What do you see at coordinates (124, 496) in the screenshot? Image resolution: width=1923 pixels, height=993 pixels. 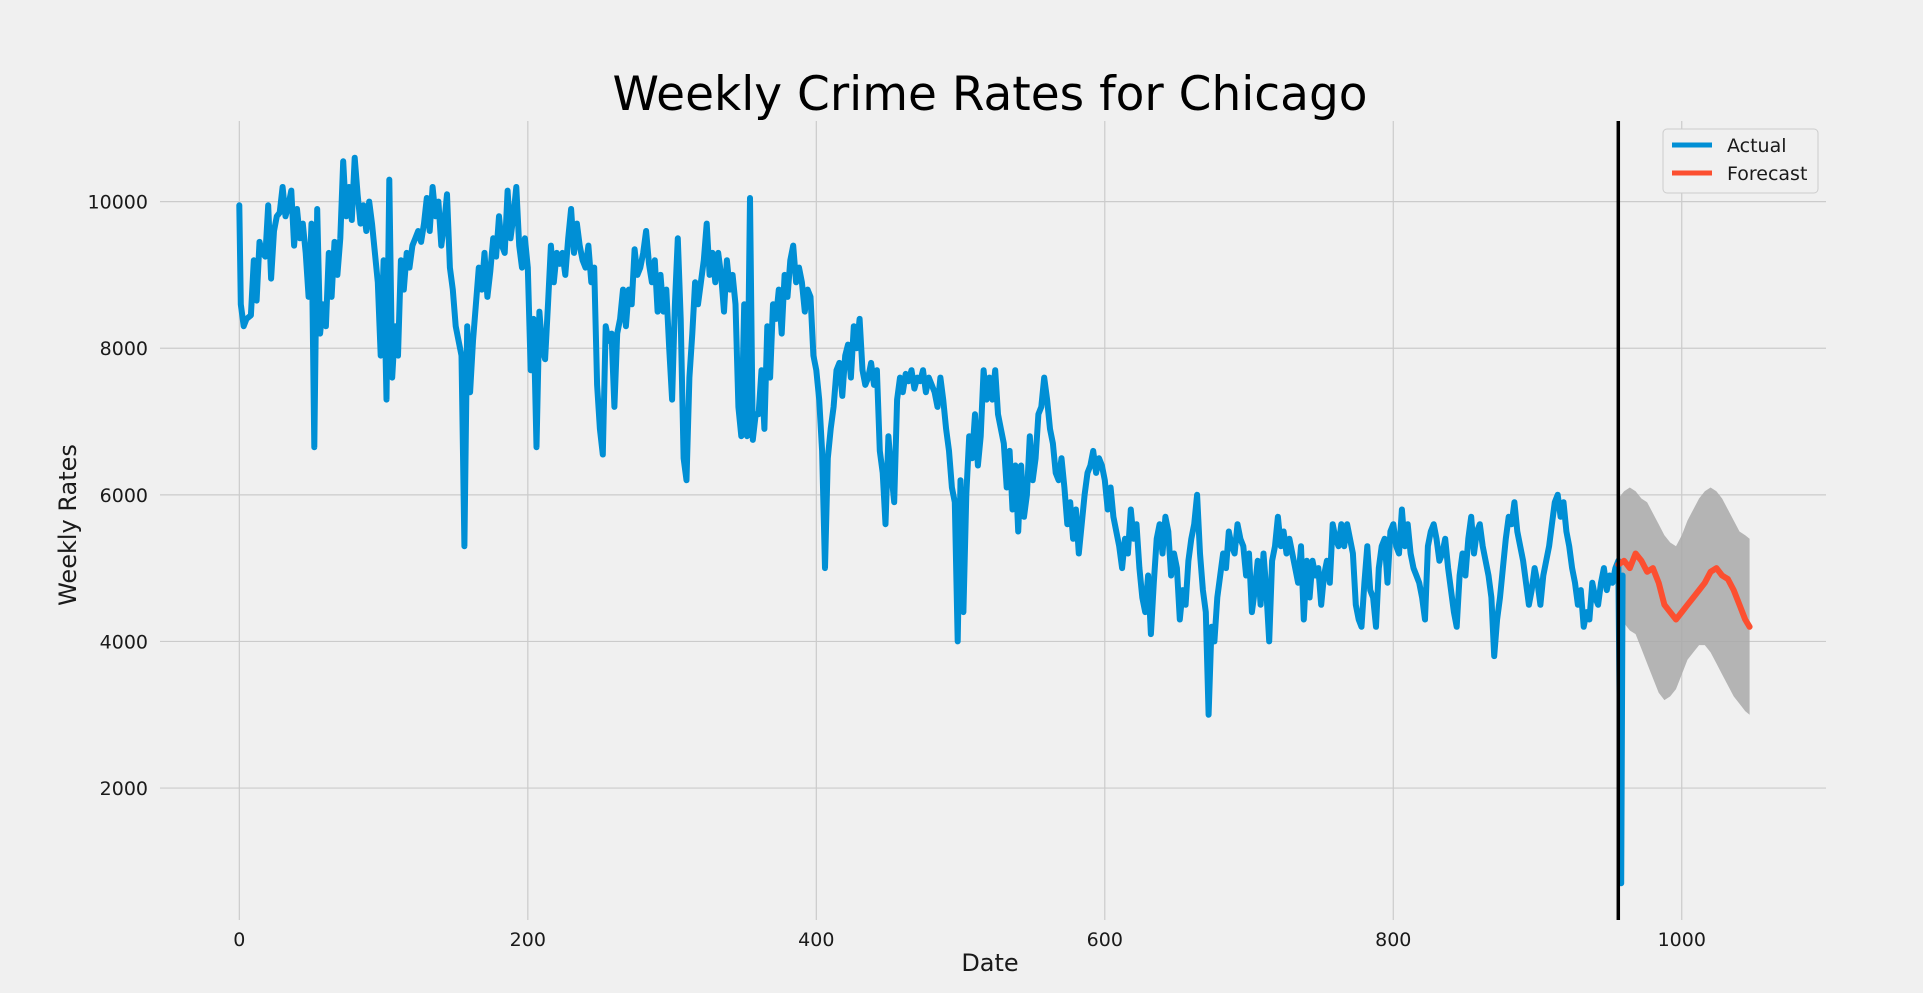 I see `y-tick-label: 6000` at bounding box center [124, 496].